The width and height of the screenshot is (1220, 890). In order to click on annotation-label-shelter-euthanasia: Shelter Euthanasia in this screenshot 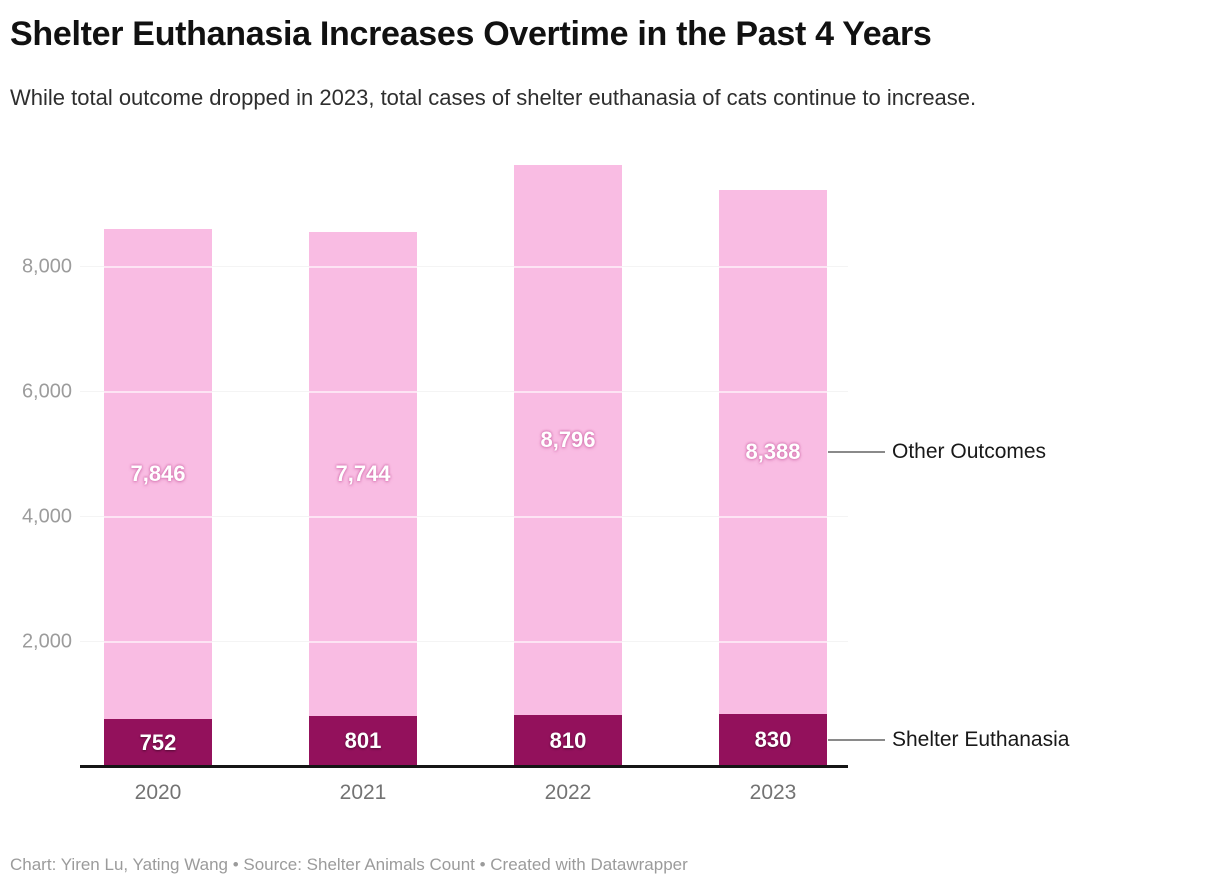, I will do `click(981, 739)`.